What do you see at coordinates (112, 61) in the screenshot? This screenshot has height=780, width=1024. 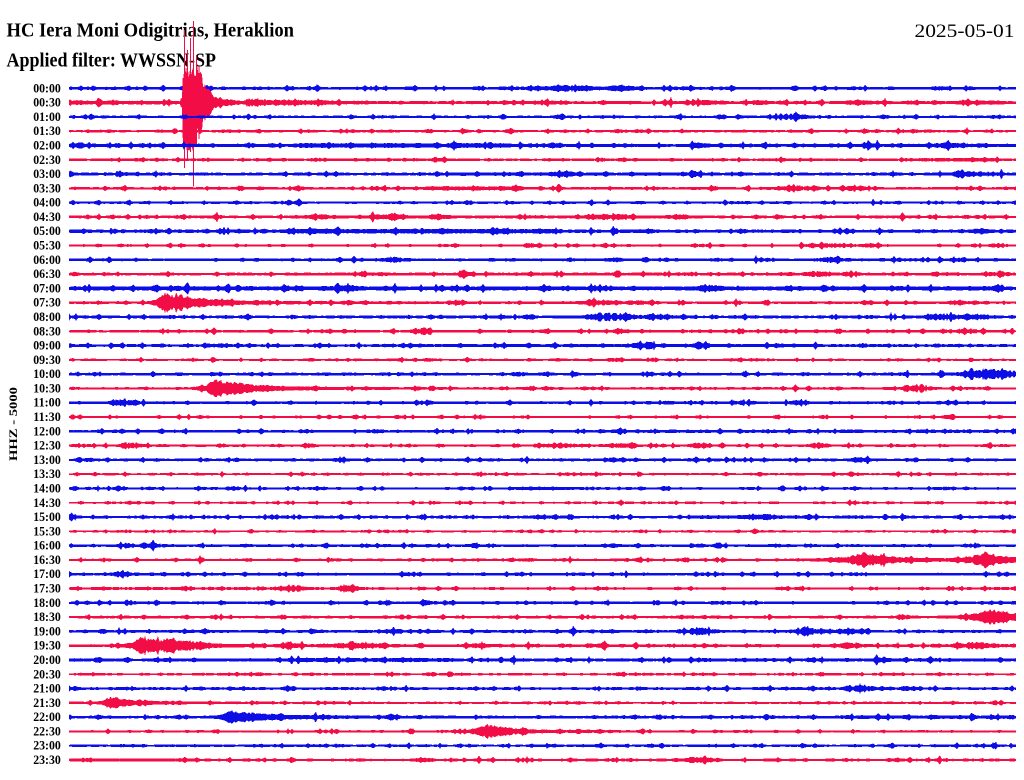 I see `svg-text: Applied filter: WWSSN-SP` at bounding box center [112, 61].